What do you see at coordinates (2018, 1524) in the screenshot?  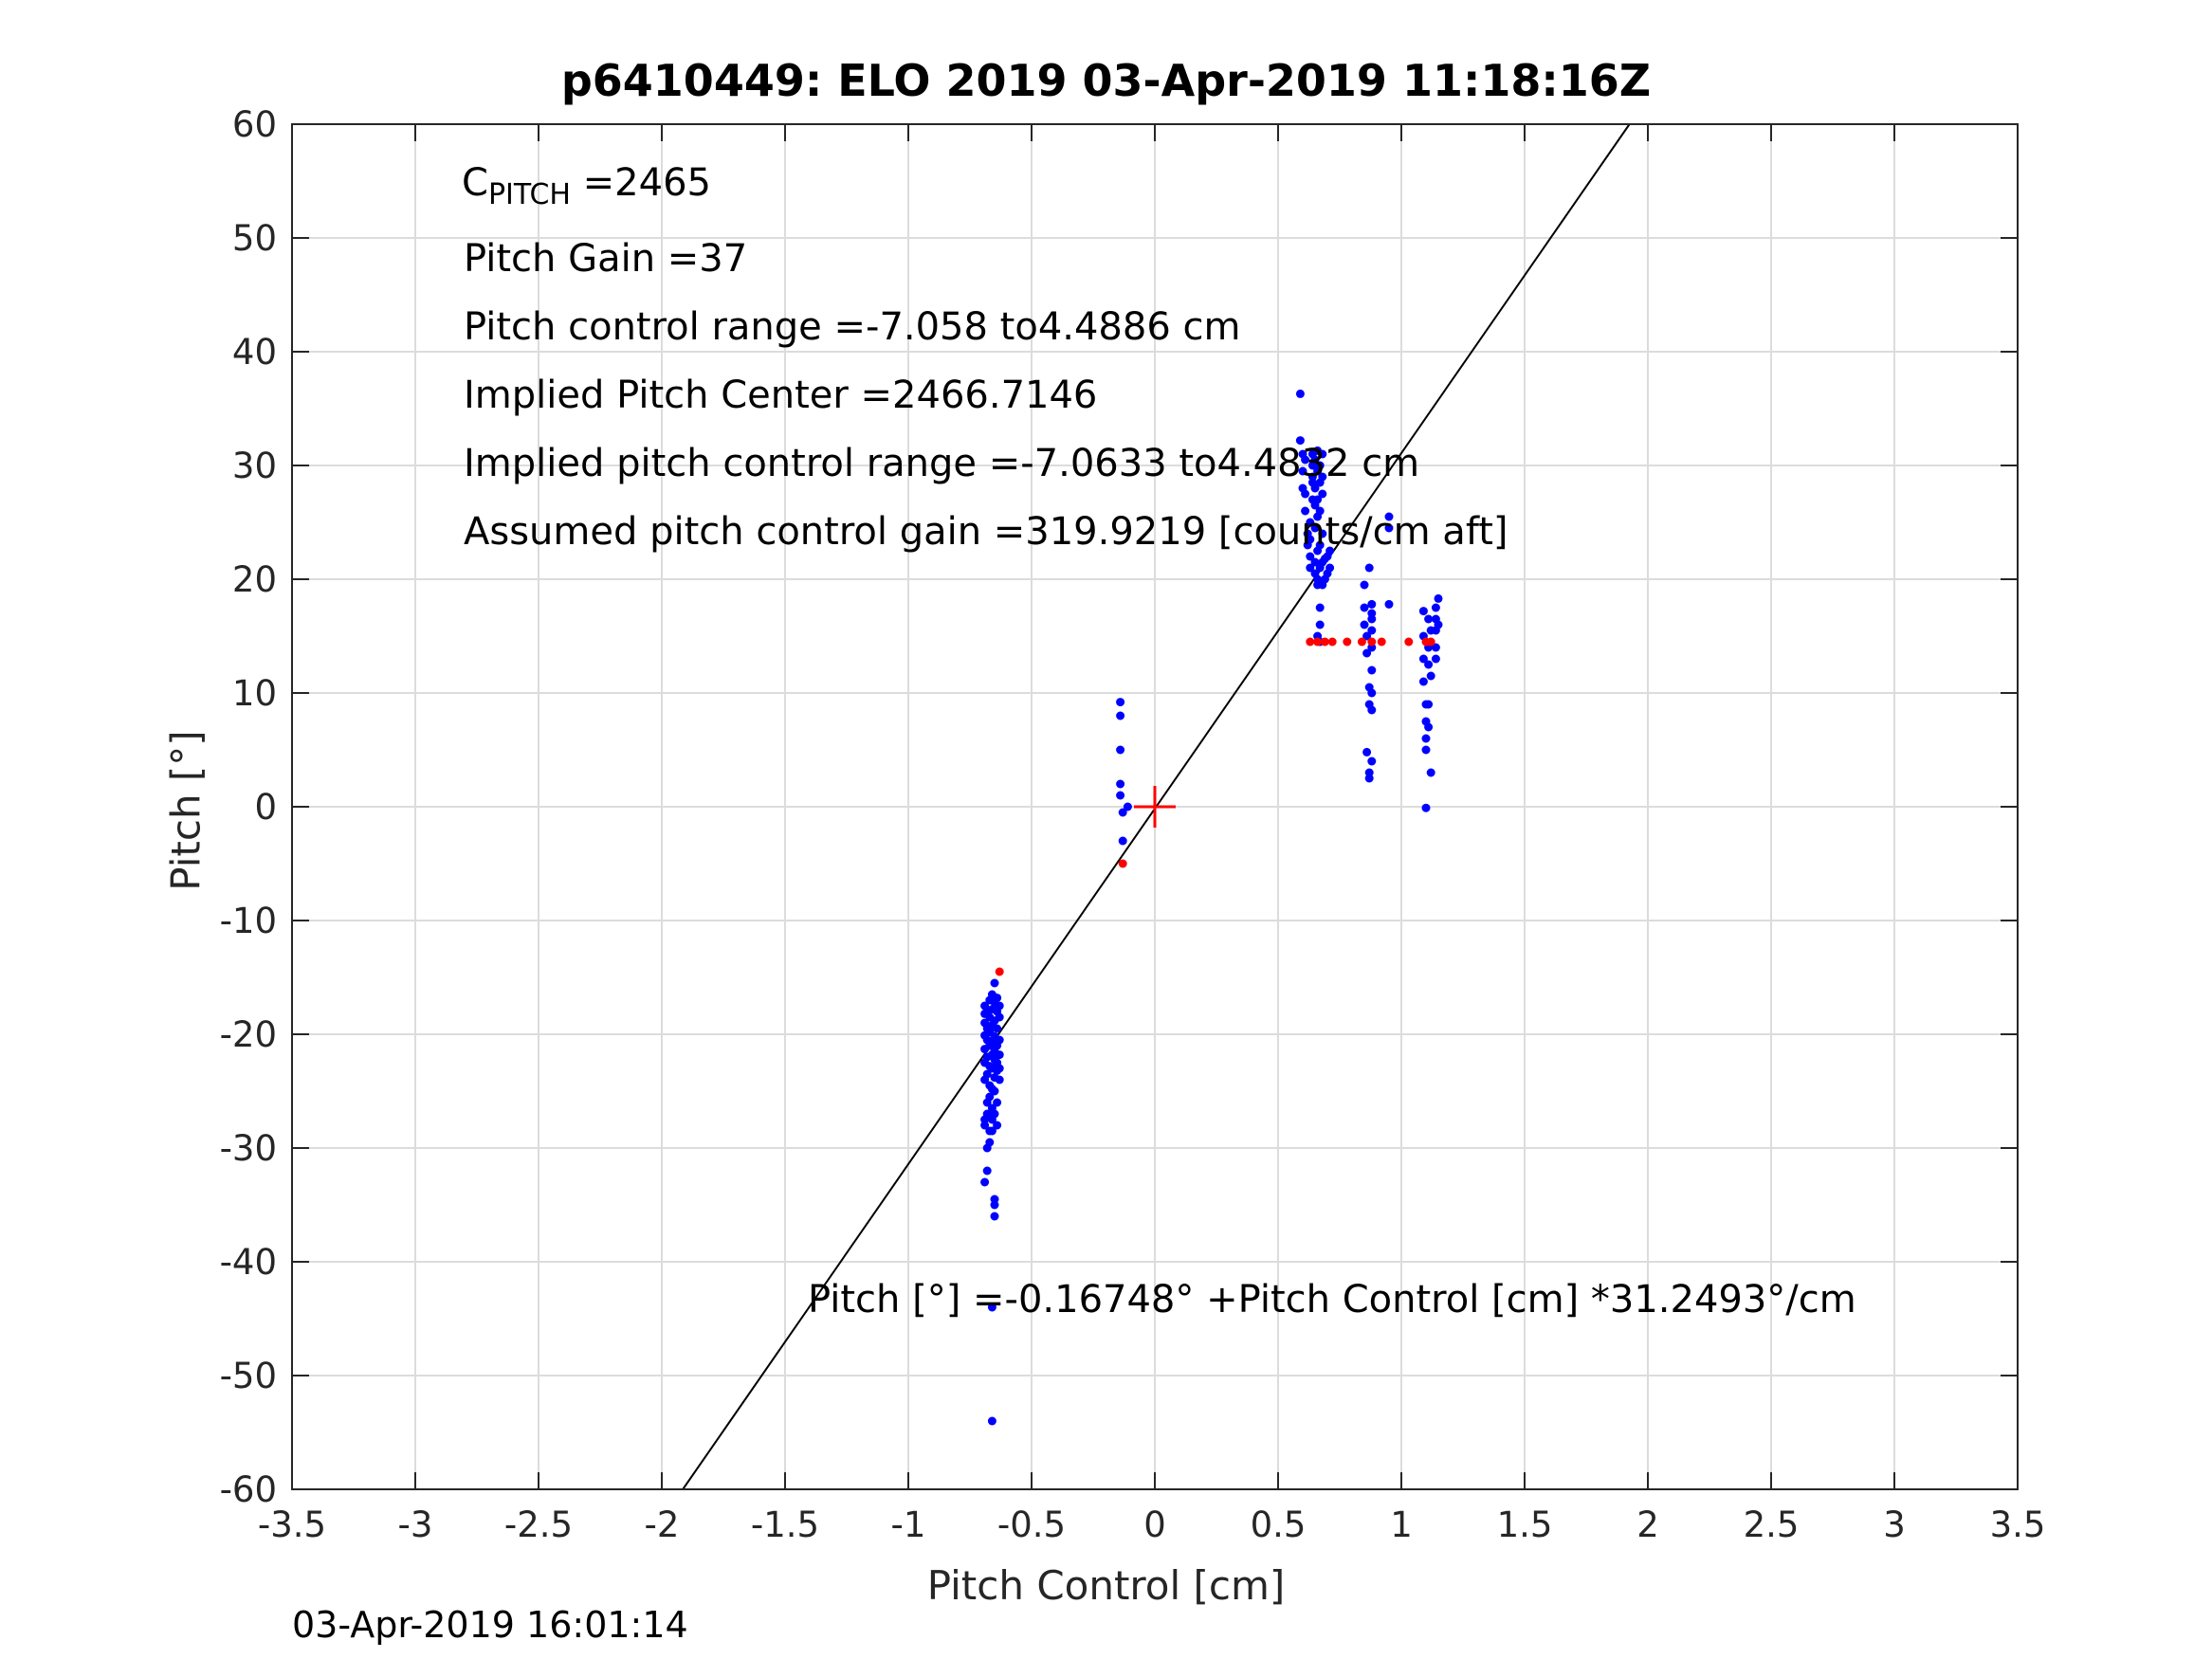 I see `x-tick-label: 3.5` at bounding box center [2018, 1524].